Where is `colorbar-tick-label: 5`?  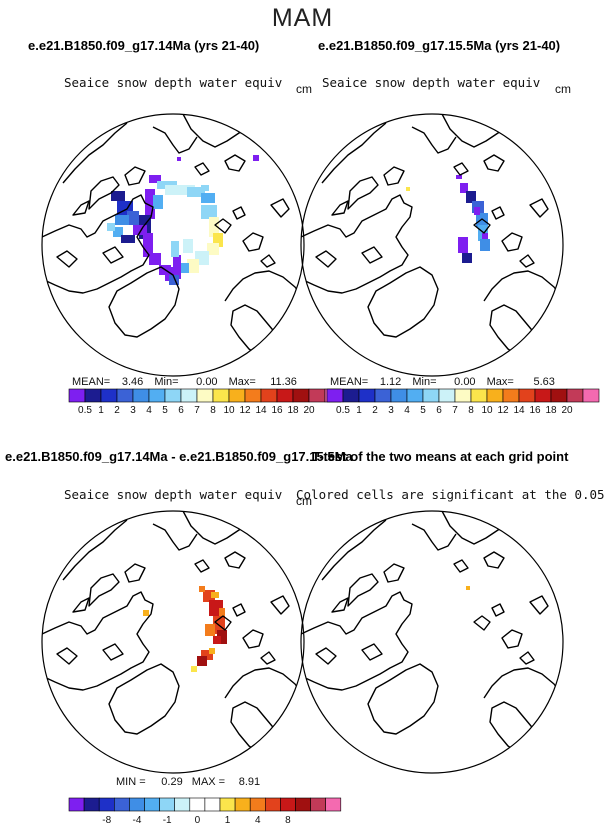 colorbar-tick-label: 5 is located at coordinates (423, 410).